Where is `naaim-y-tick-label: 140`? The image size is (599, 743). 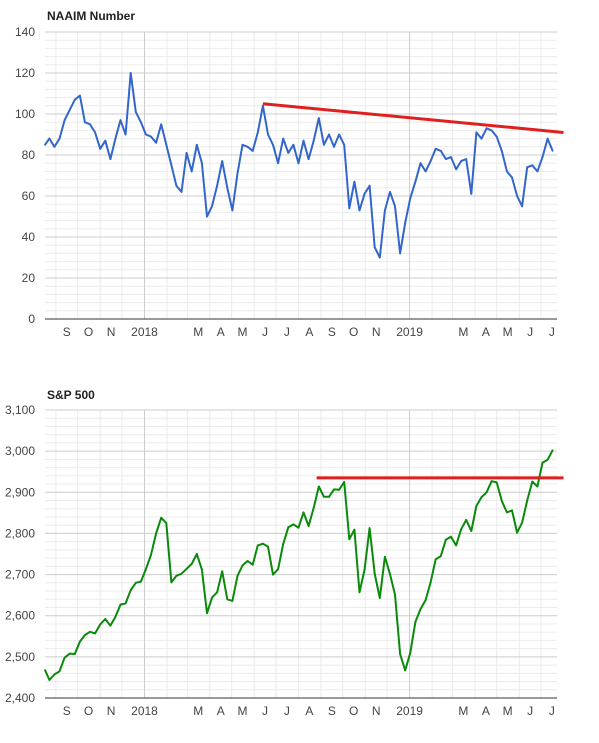
naaim-y-tick-label: 140 is located at coordinates (25, 32).